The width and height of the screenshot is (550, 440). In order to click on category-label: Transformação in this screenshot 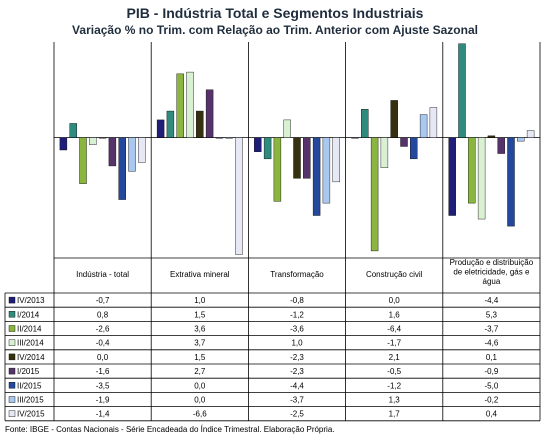, I will do `click(297, 274)`.